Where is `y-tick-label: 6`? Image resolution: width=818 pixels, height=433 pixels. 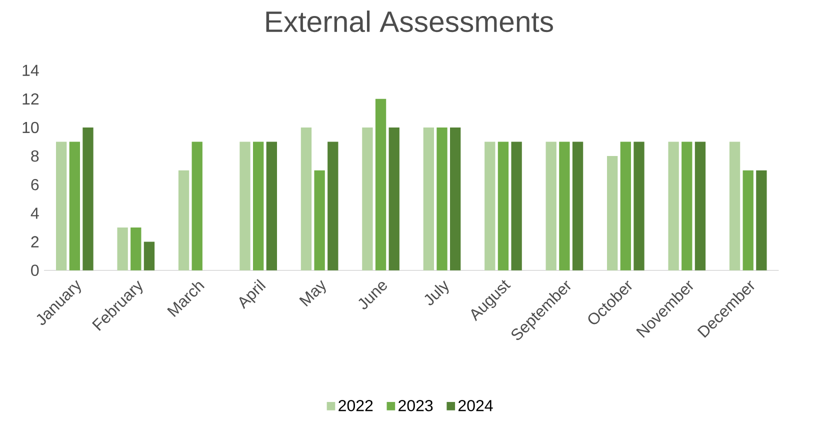 y-tick-label: 6 is located at coordinates (35, 184).